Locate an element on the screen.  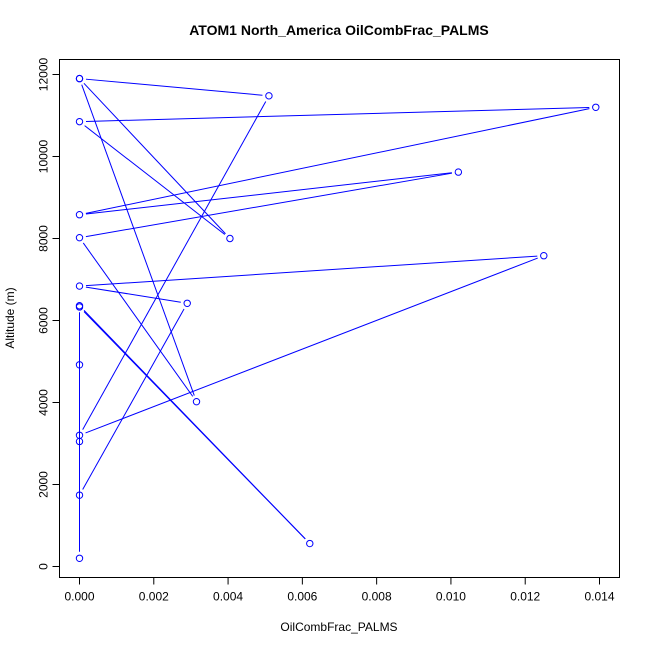
y-tick-label: 12000 is located at coordinates (44, 74).